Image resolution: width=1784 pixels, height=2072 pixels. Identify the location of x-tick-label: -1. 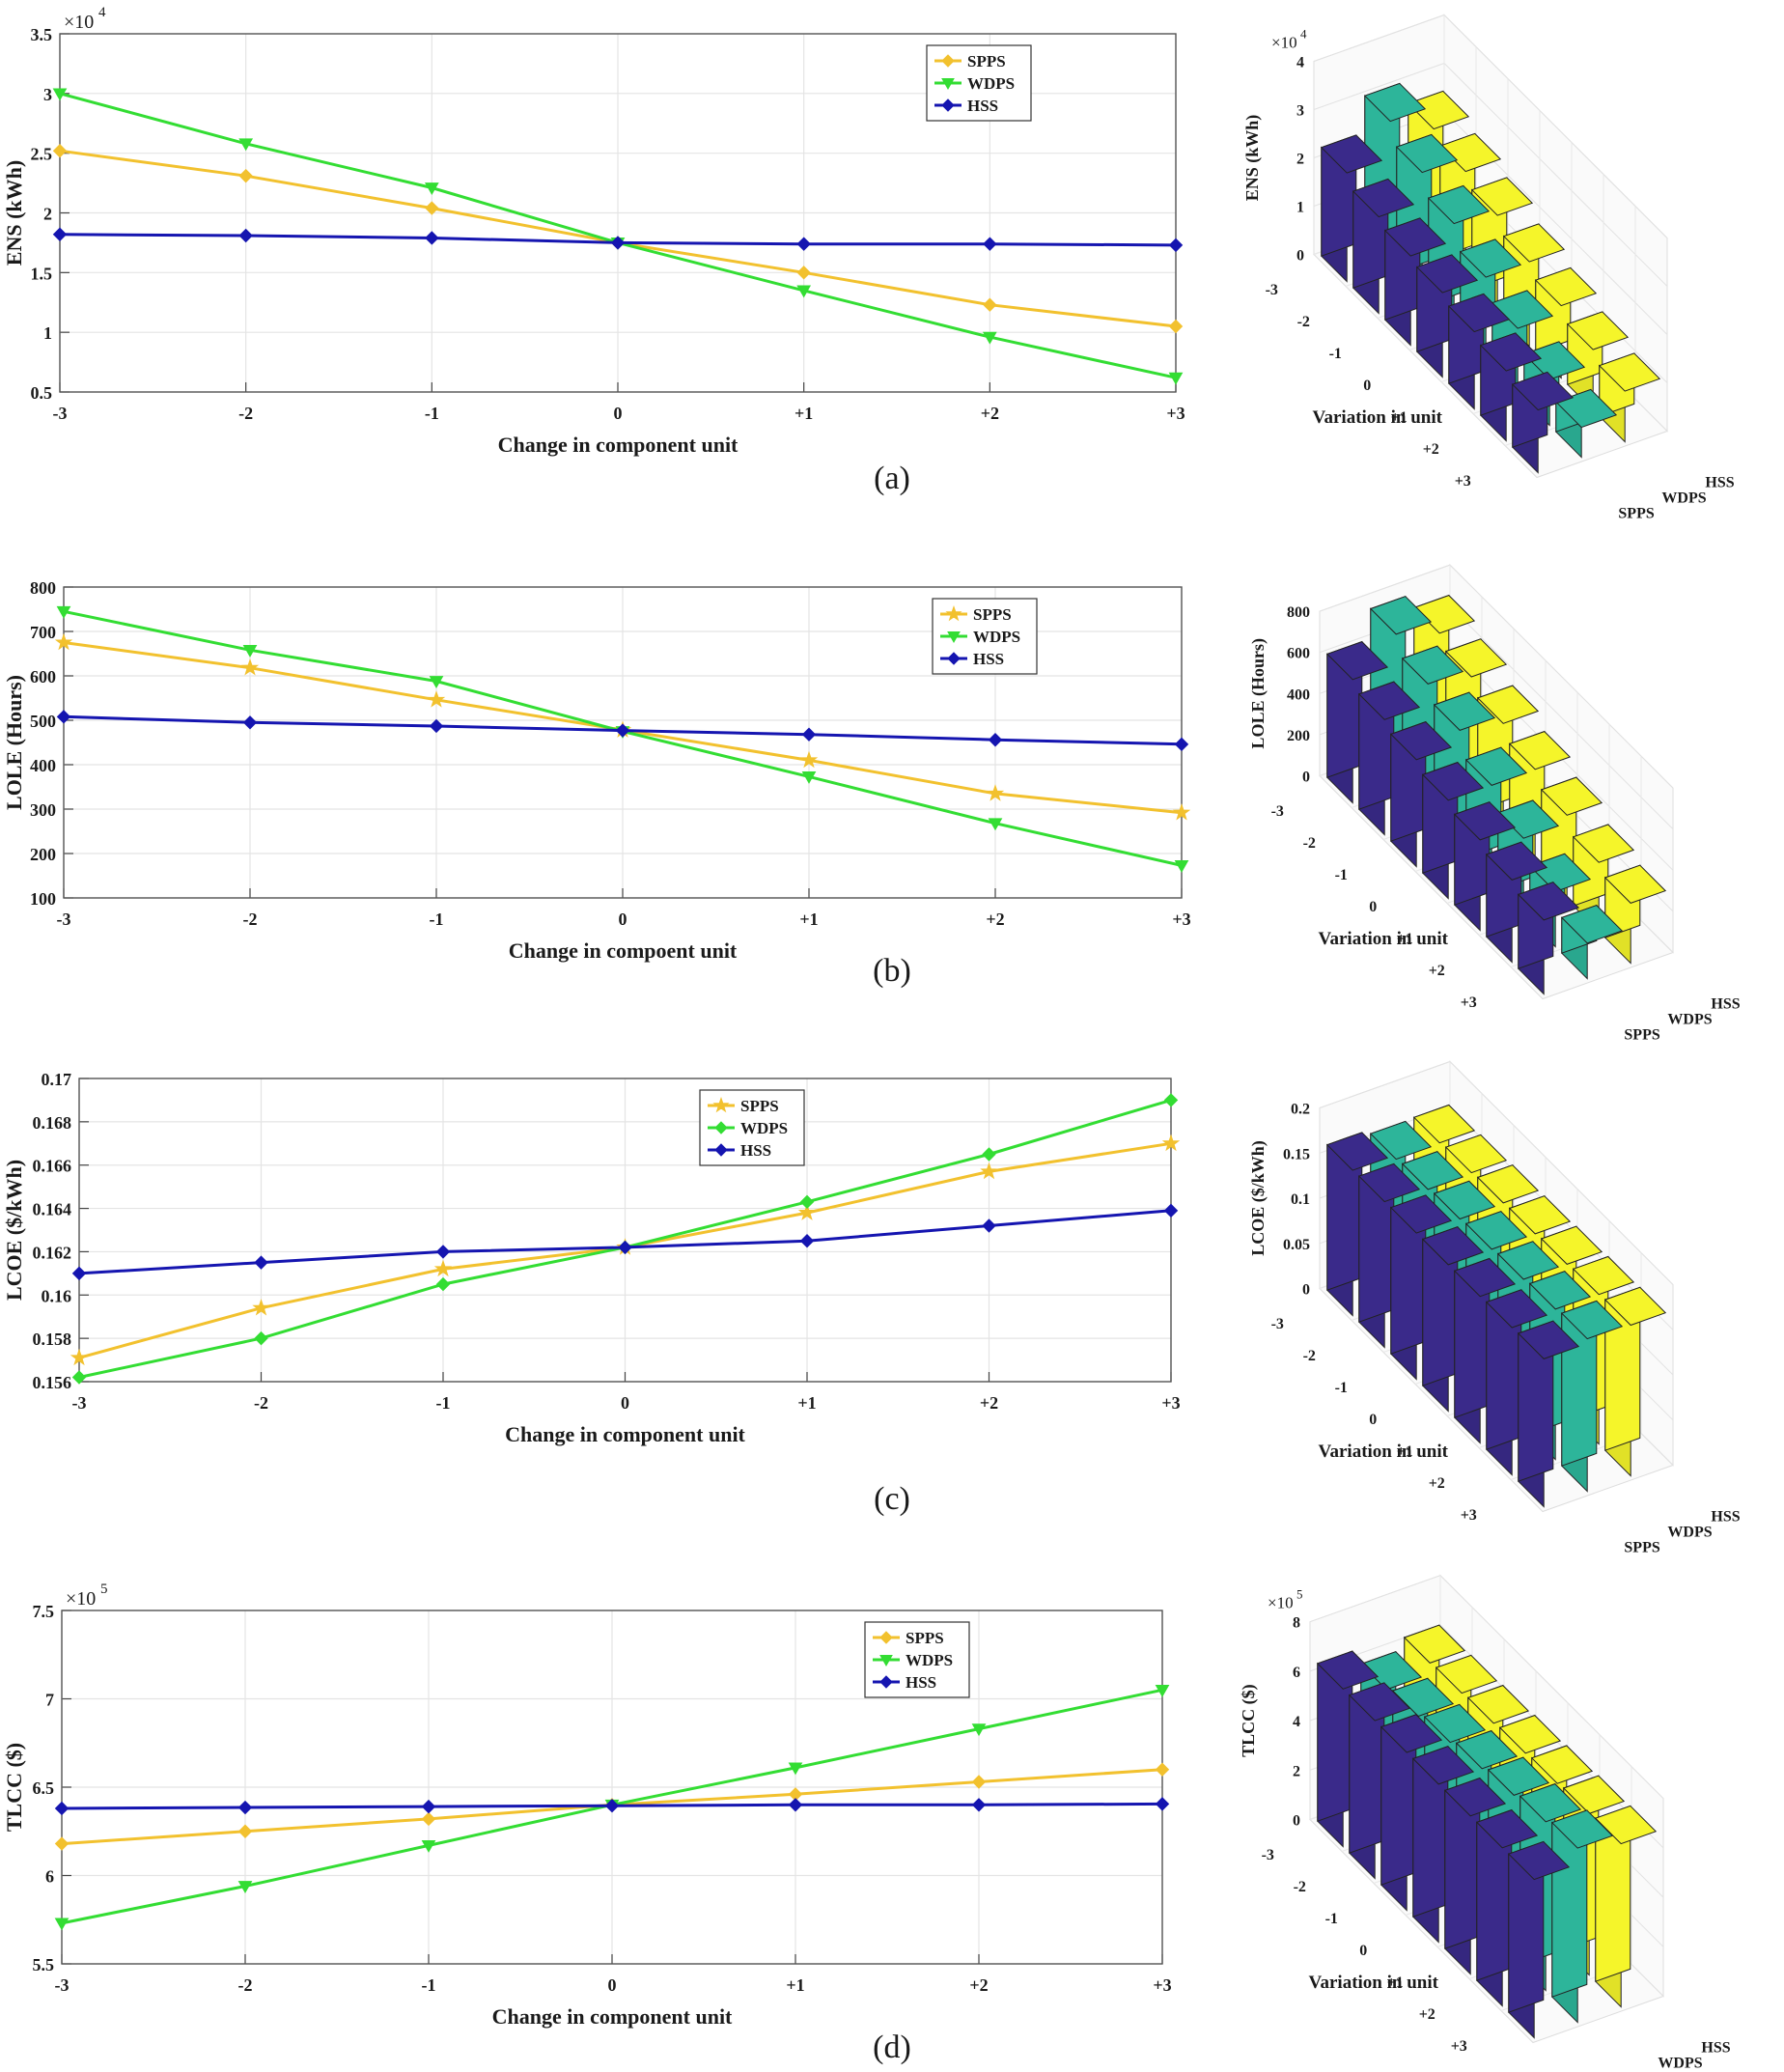
(1336, 354).